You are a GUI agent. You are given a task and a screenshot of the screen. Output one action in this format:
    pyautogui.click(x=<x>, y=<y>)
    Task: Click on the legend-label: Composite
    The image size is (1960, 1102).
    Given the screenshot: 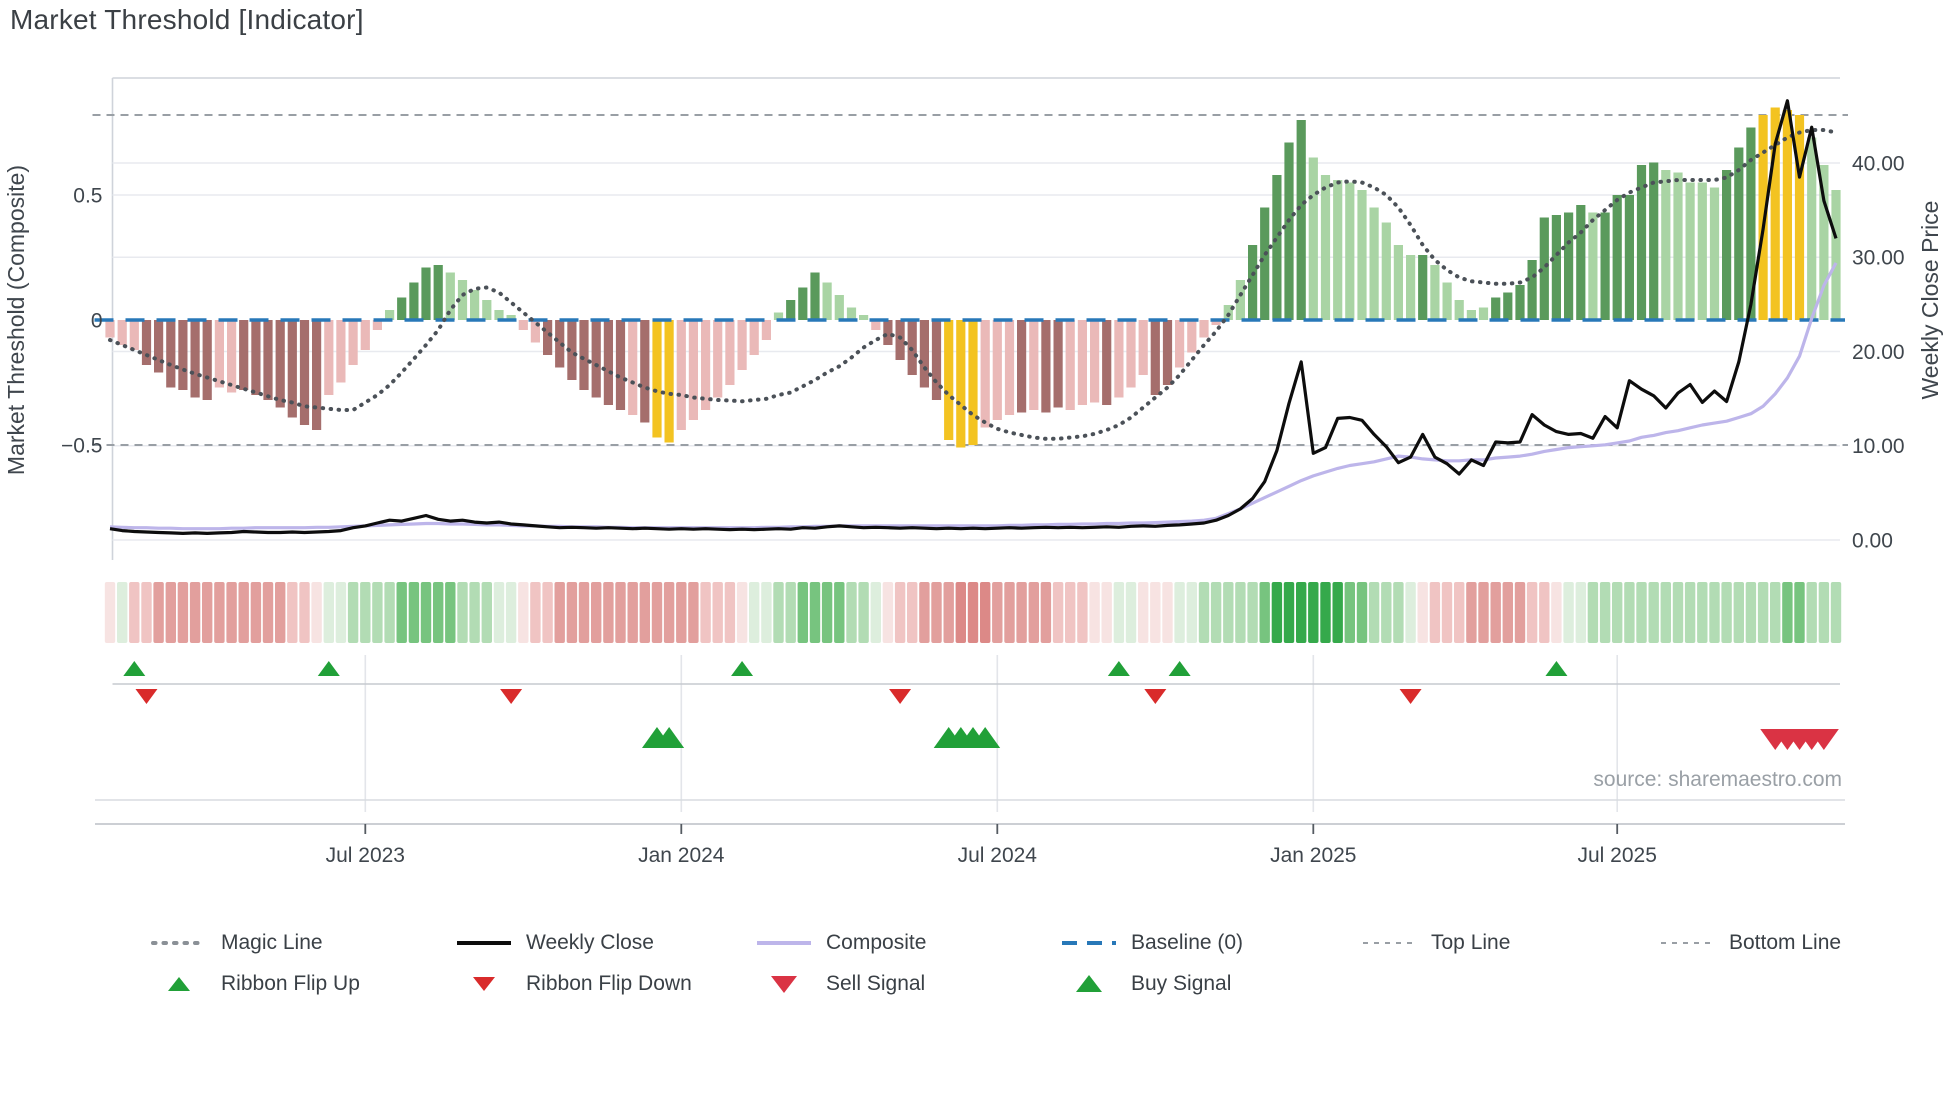 What is the action you would take?
    pyautogui.click(x=876, y=942)
    